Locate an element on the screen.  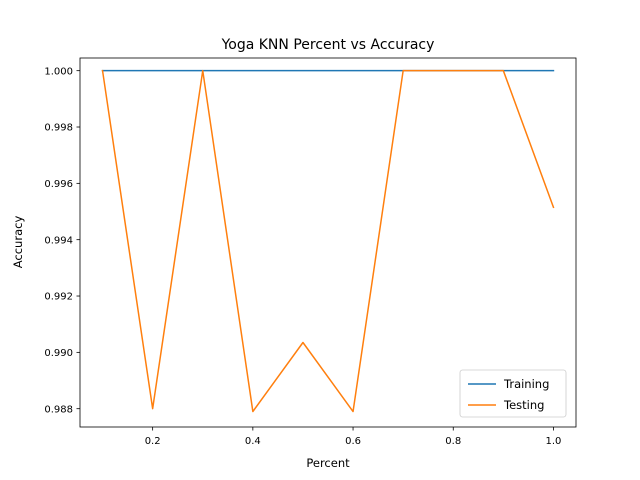
x-tick-label: 1.0 is located at coordinates (554, 441).